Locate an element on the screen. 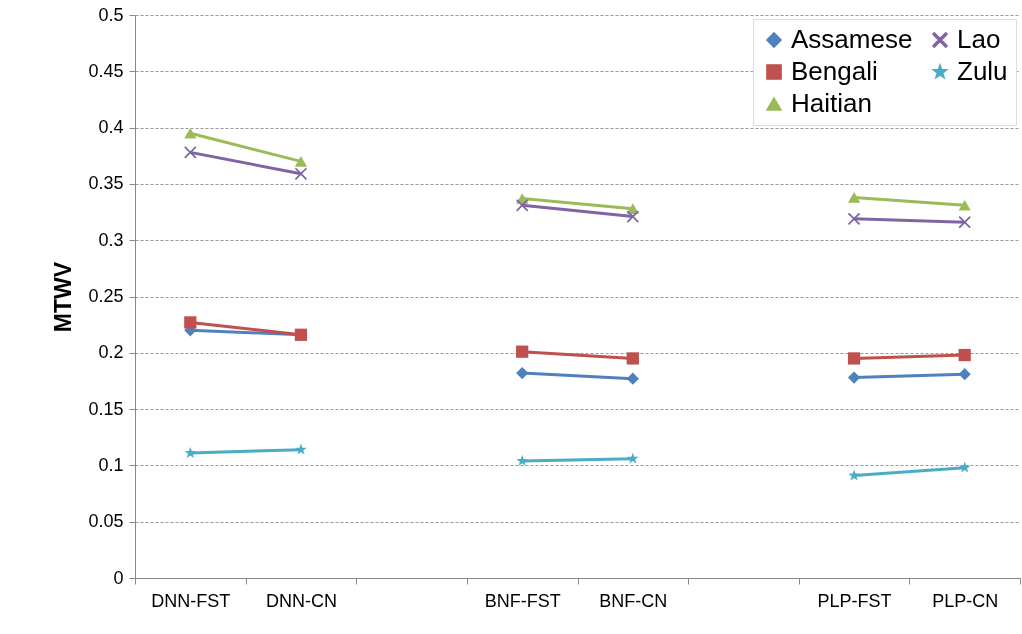 The width and height of the screenshot is (1022, 634). y-axis-title: MTWV is located at coordinates (63, 297).